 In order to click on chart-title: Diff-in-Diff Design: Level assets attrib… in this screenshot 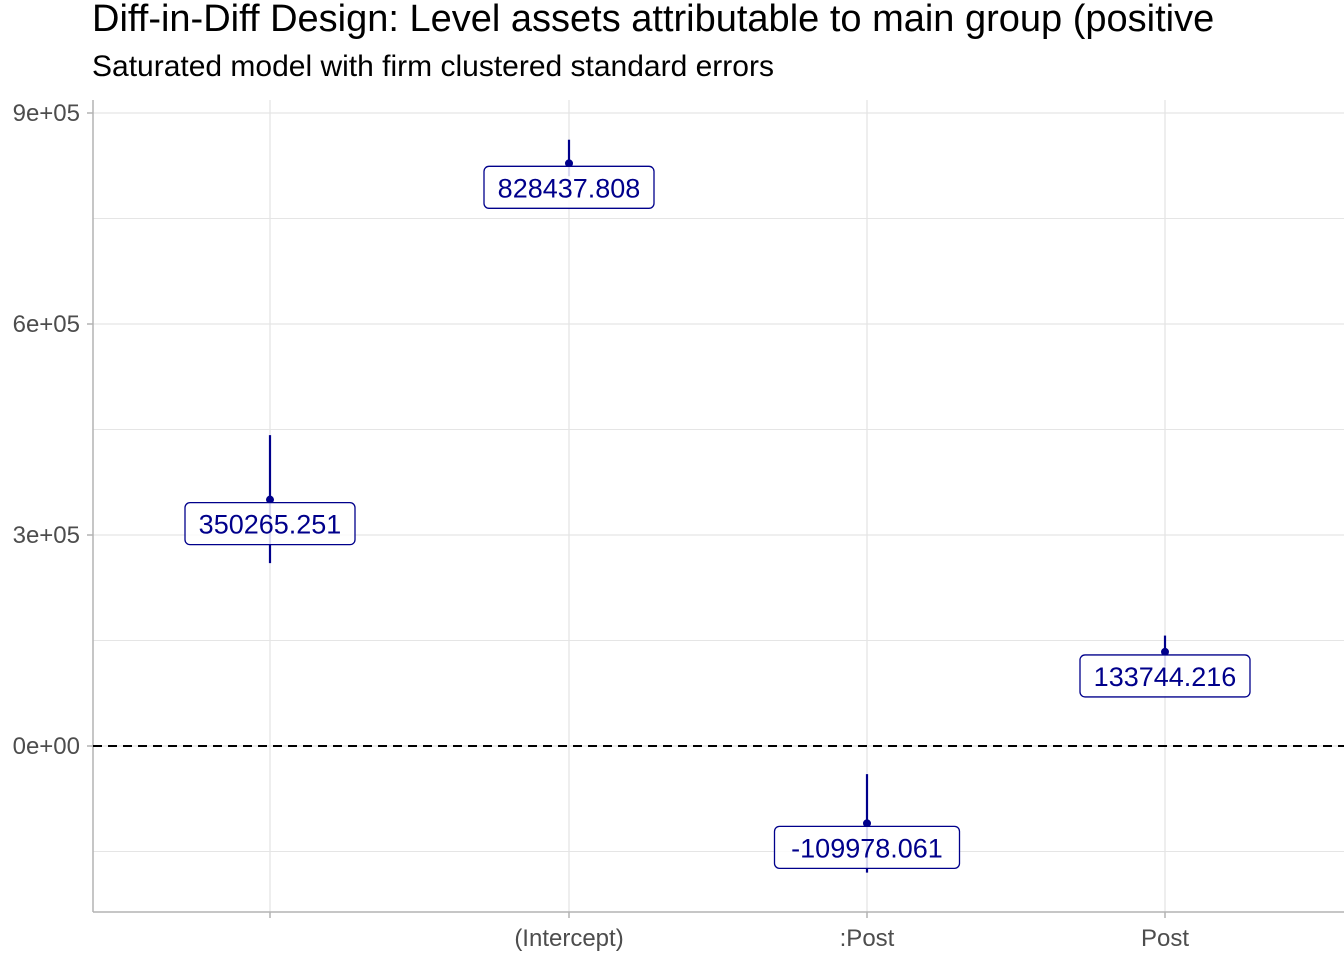, I will do `click(653, 20)`.